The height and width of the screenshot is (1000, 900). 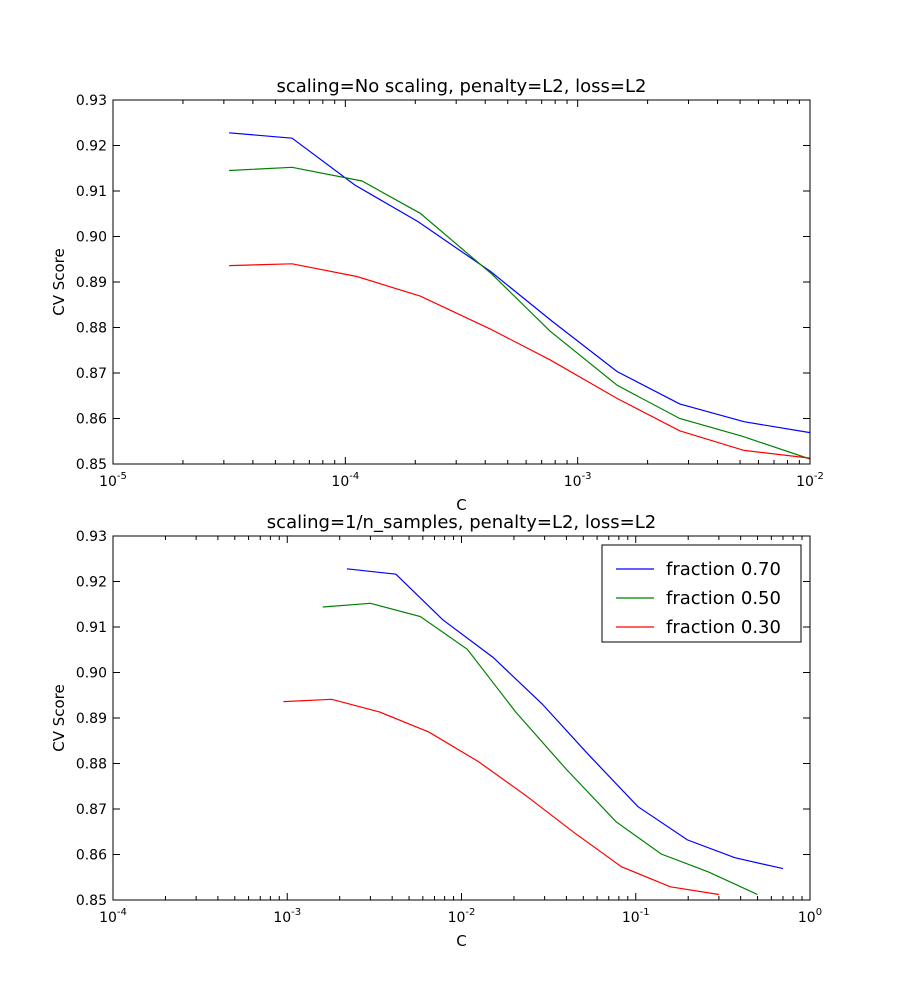 What do you see at coordinates (345, 480) in the screenshot?
I see `chart-1-x-tick-label: 10⁻⁴` at bounding box center [345, 480].